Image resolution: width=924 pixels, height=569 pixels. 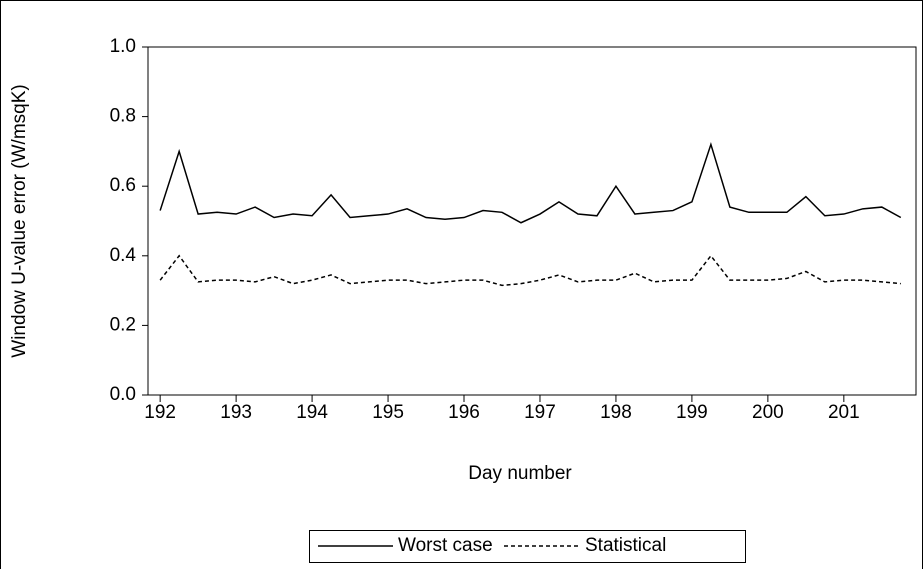 What do you see at coordinates (844, 412) in the screenshot?
I see `x-tick-label: 201` at bounding box center [844, 412].